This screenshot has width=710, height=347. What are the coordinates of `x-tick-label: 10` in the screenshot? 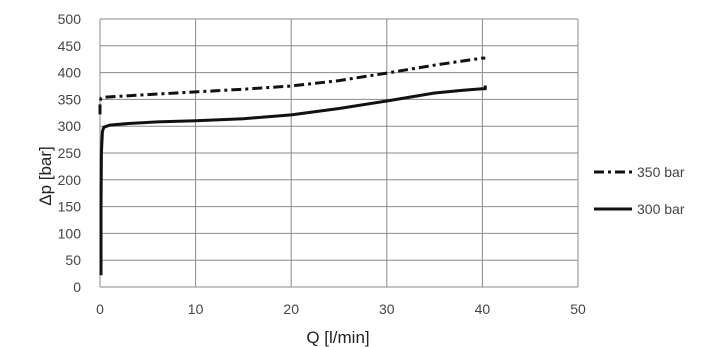 It's located at (196, 309).